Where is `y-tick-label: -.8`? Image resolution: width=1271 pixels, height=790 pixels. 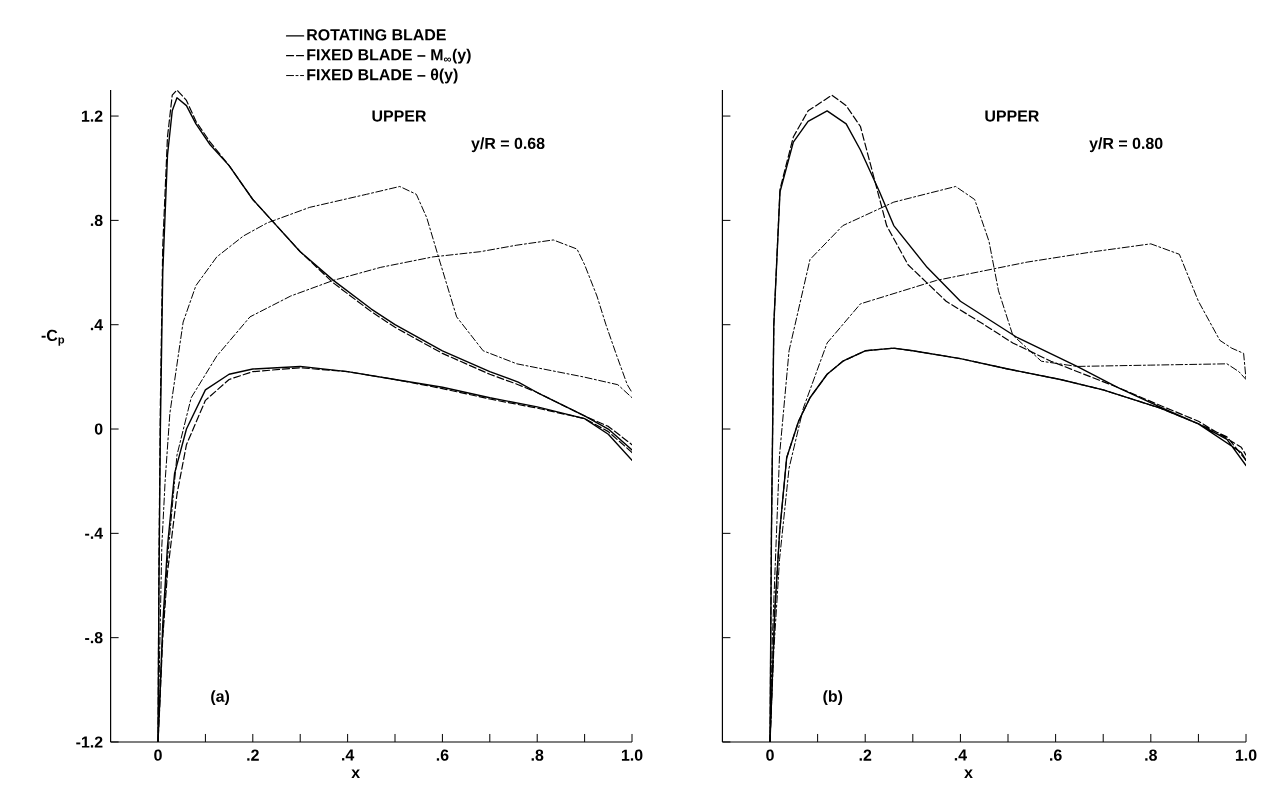 y-tick-label: -.8 is located at coordinates (94, 638).